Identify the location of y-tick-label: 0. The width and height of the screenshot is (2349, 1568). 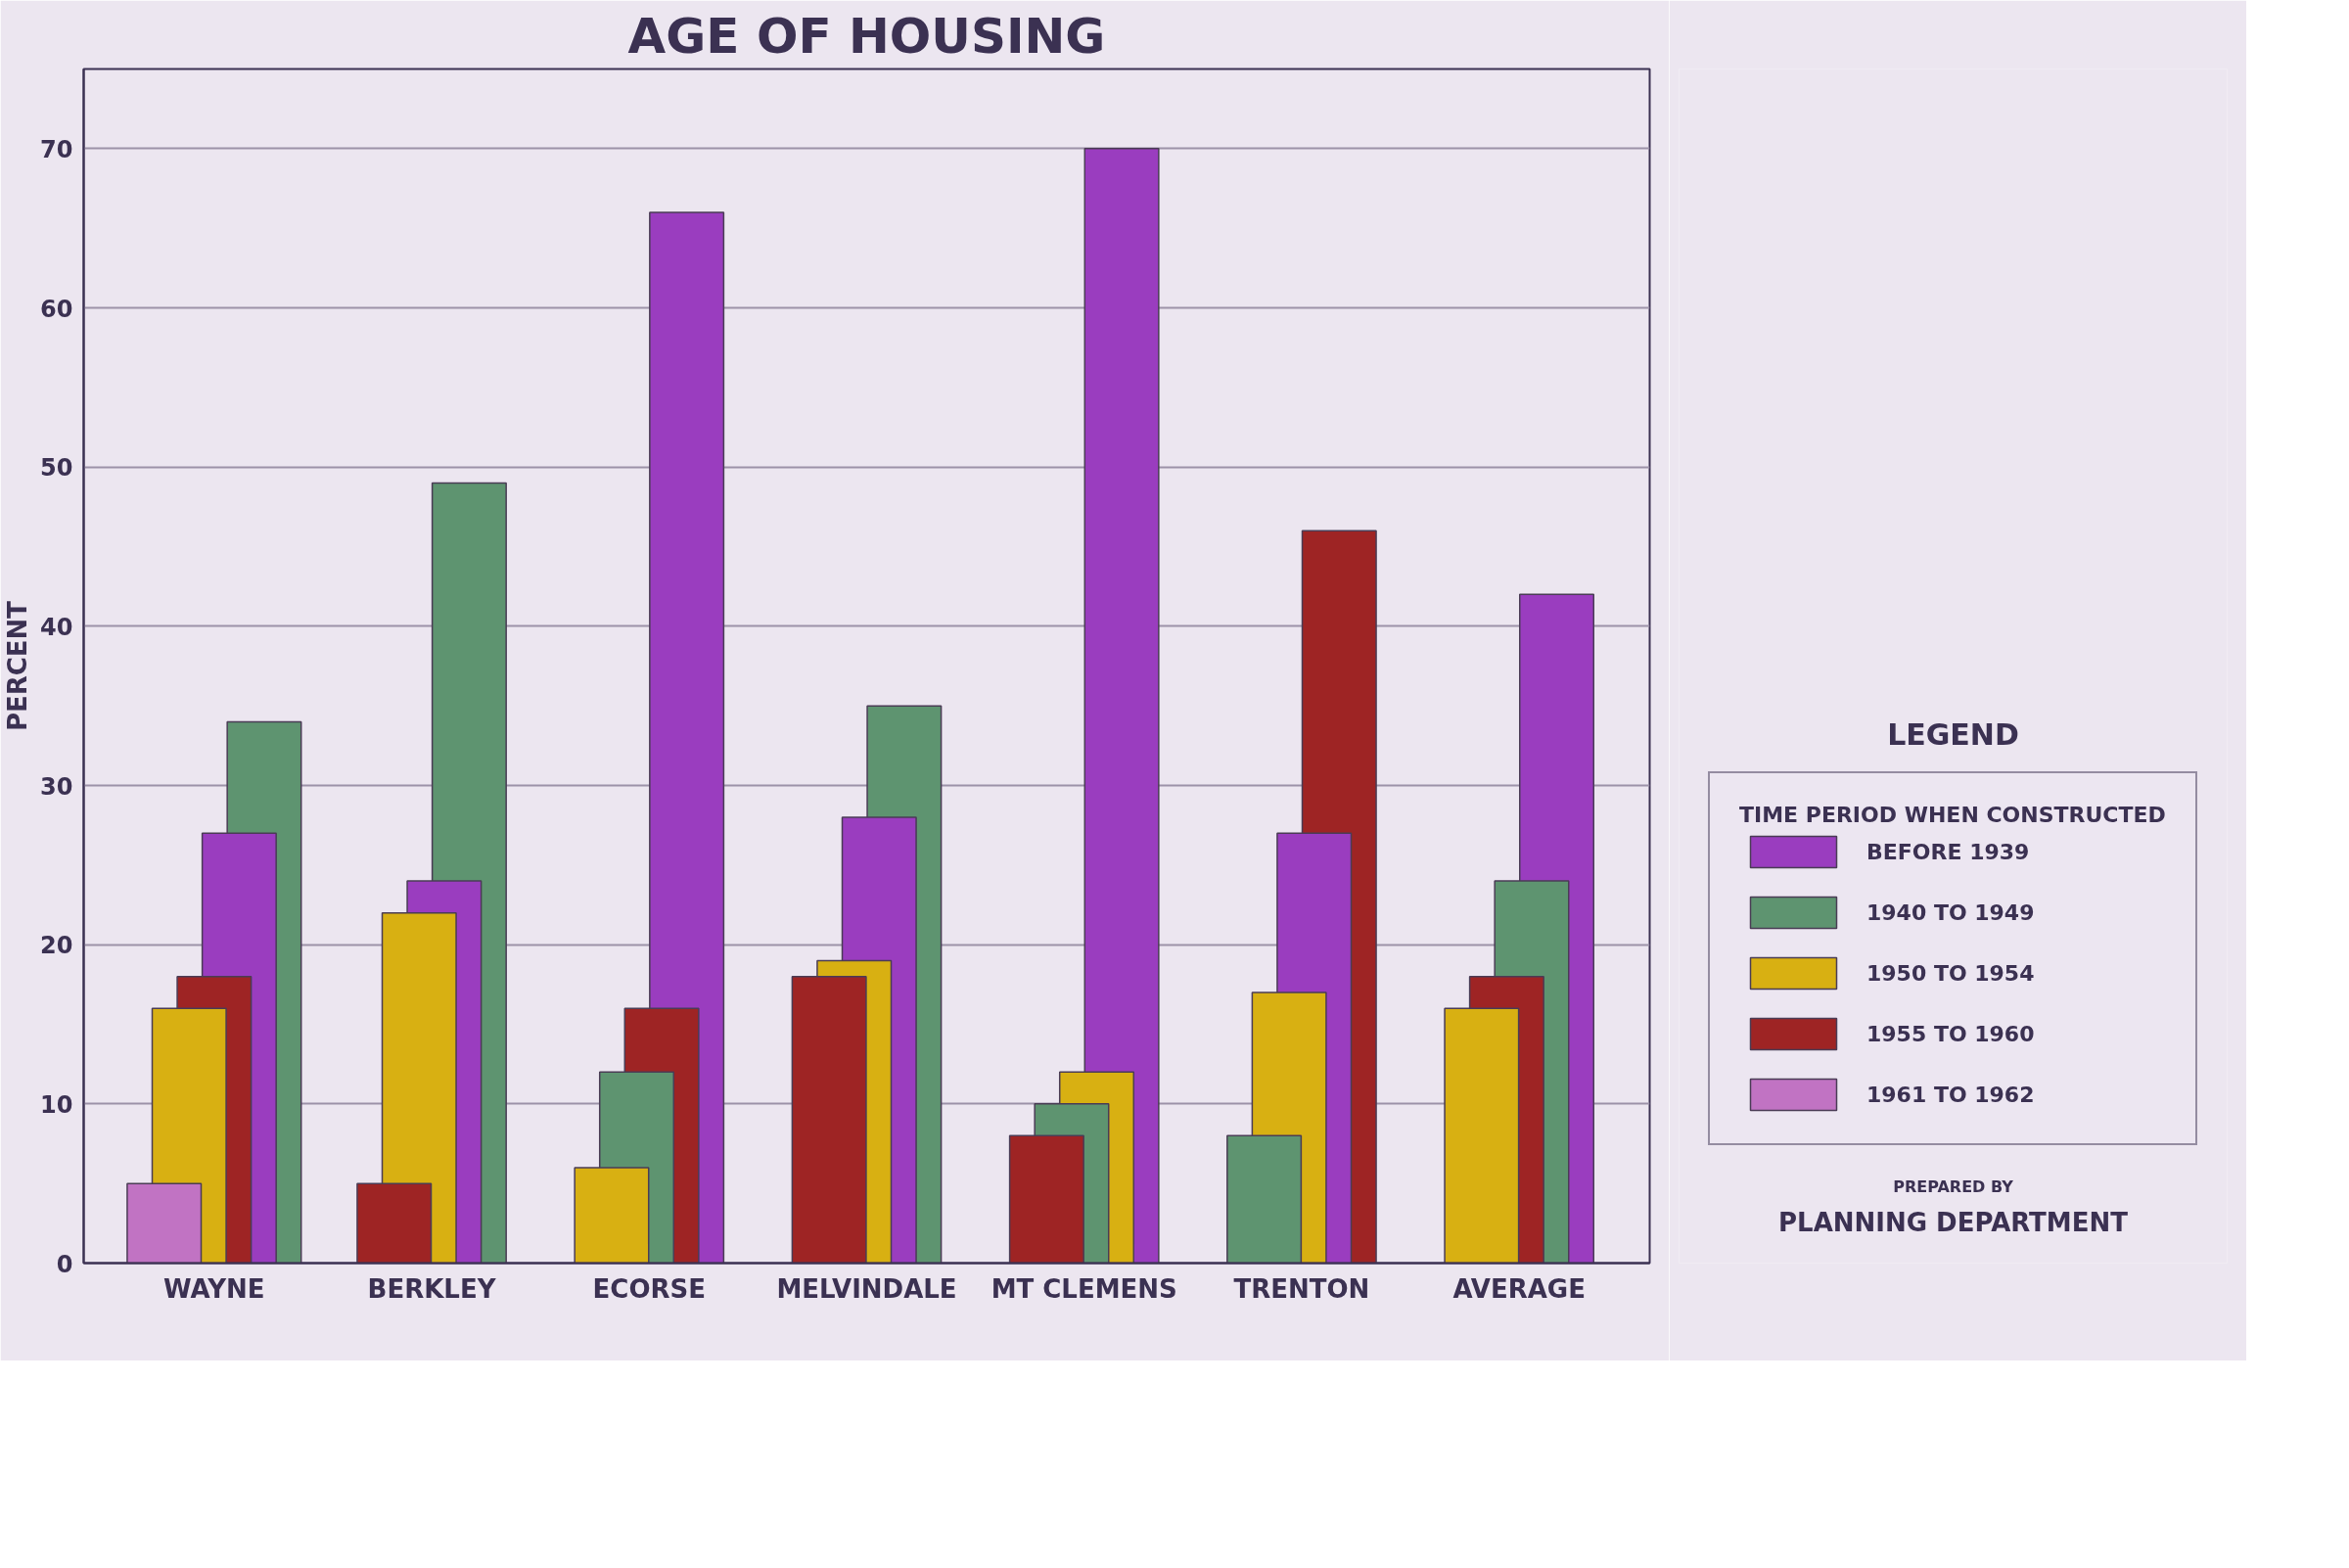
(65, 1264).